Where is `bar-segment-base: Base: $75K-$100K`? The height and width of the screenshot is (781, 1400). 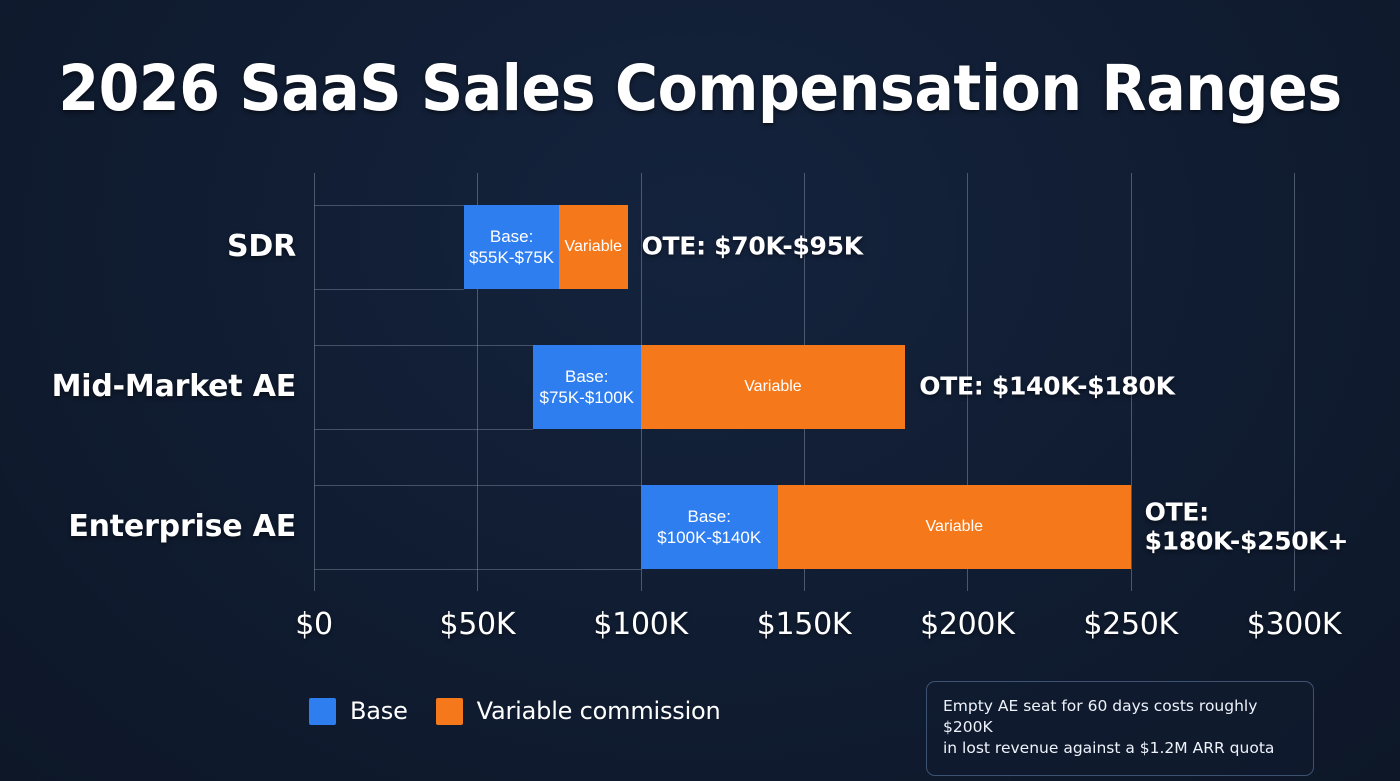 bar-segment-base: Base: $75K-$100K is located at coordinates (586, 387).